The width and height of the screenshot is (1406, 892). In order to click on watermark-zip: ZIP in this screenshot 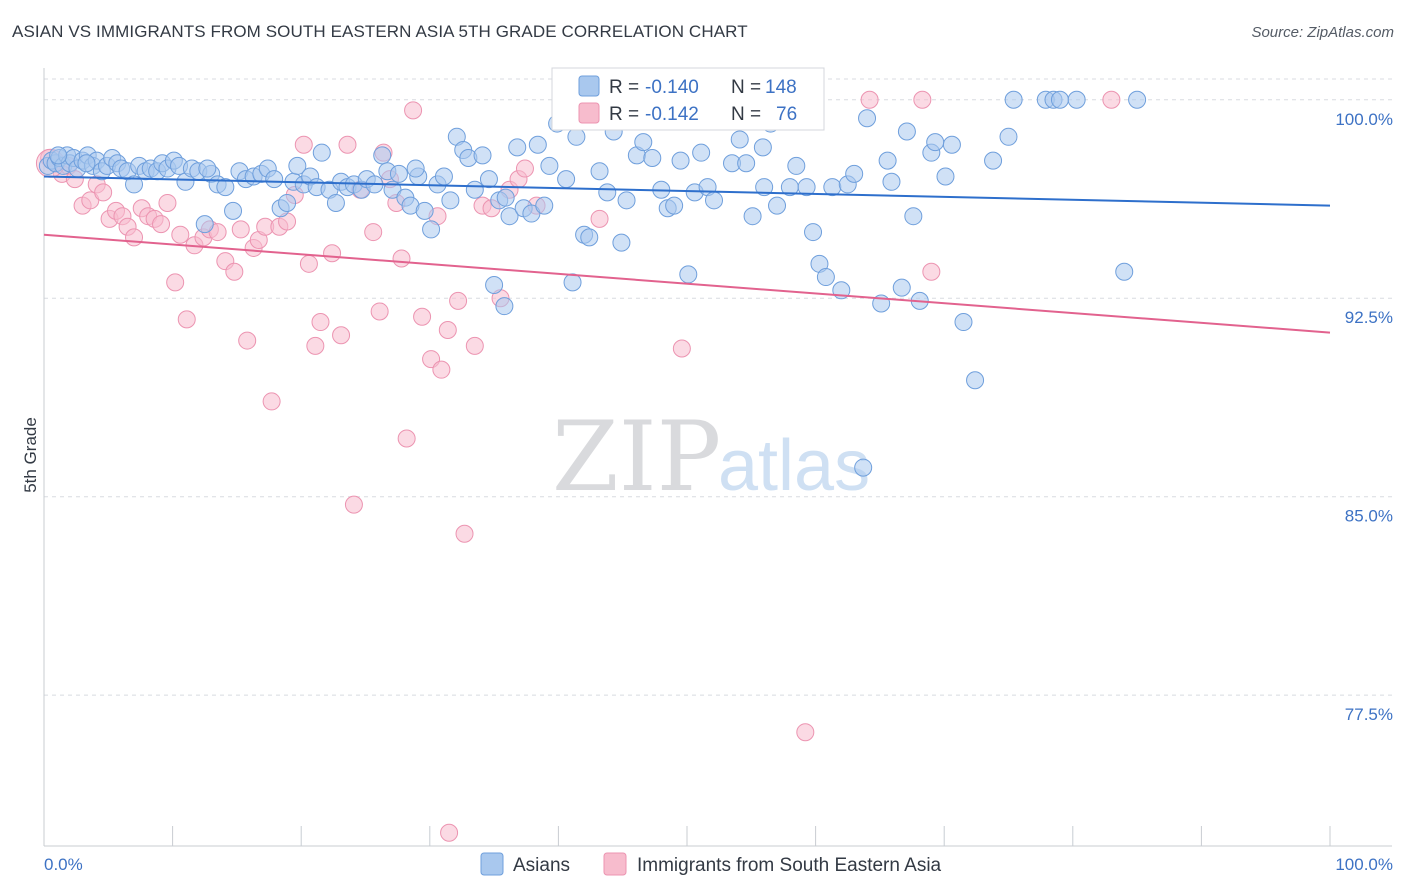, I will do `click(636, 457)`.